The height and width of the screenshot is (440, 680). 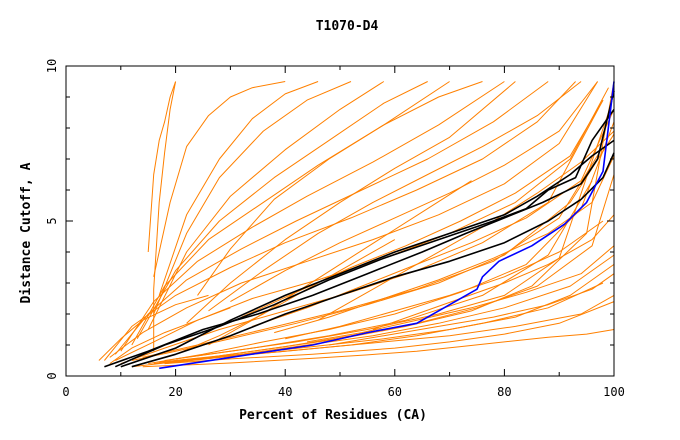 What do you see at coordinates (52, 66) in the screenshot?
I see `y-tick-label: 10` at bounding box center [52, 66].